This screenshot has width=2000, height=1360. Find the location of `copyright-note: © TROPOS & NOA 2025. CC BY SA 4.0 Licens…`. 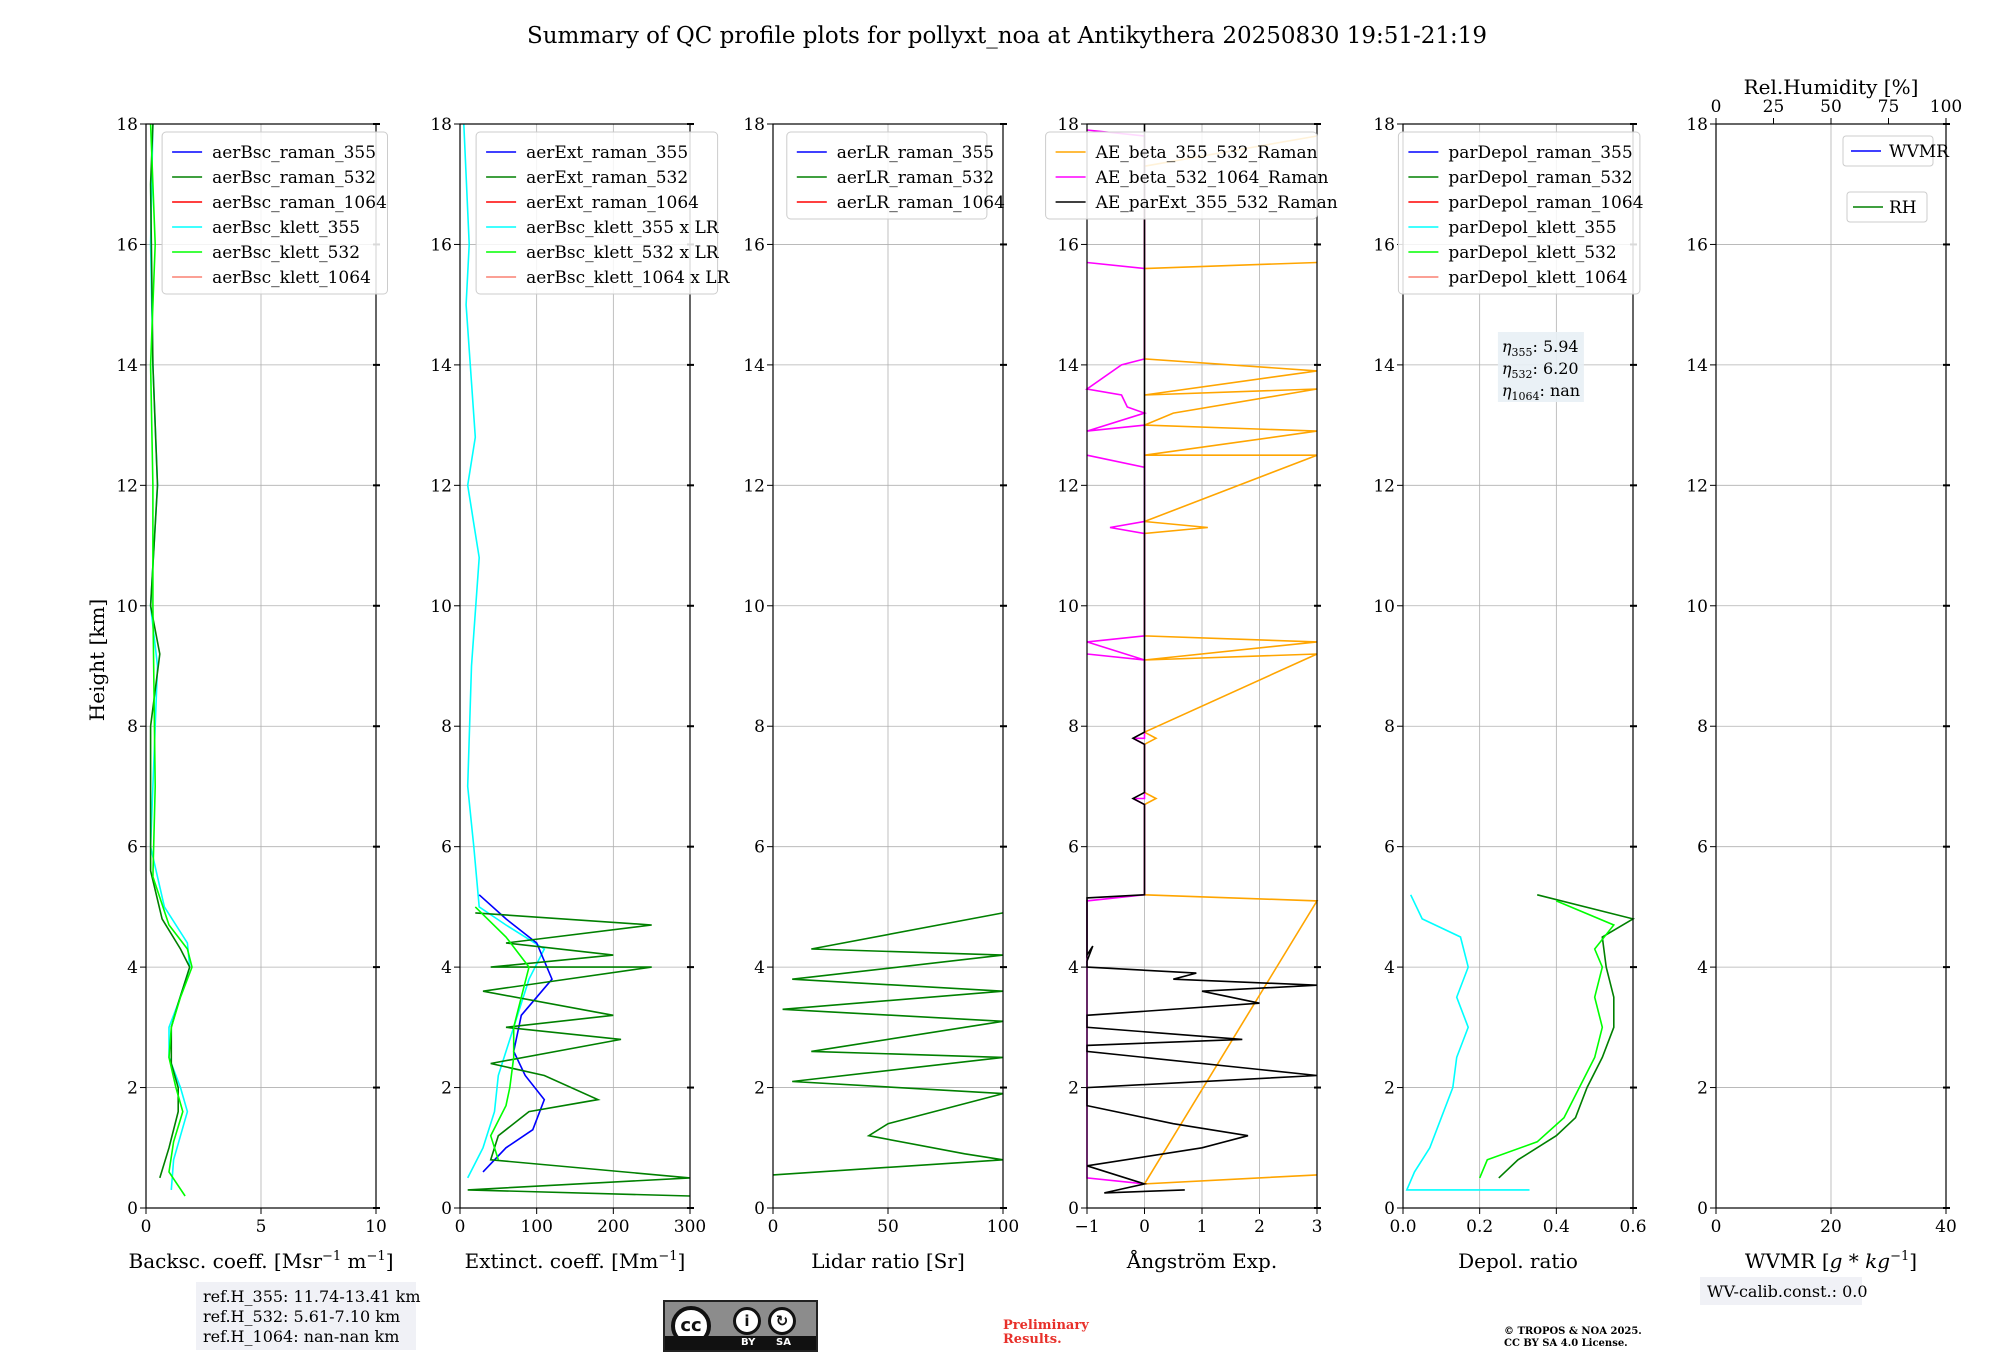

copyright-note: © TROPOS & NOA 2025. CC BY SA 4.0 Licens… is located at coordinates (1573, 1338).